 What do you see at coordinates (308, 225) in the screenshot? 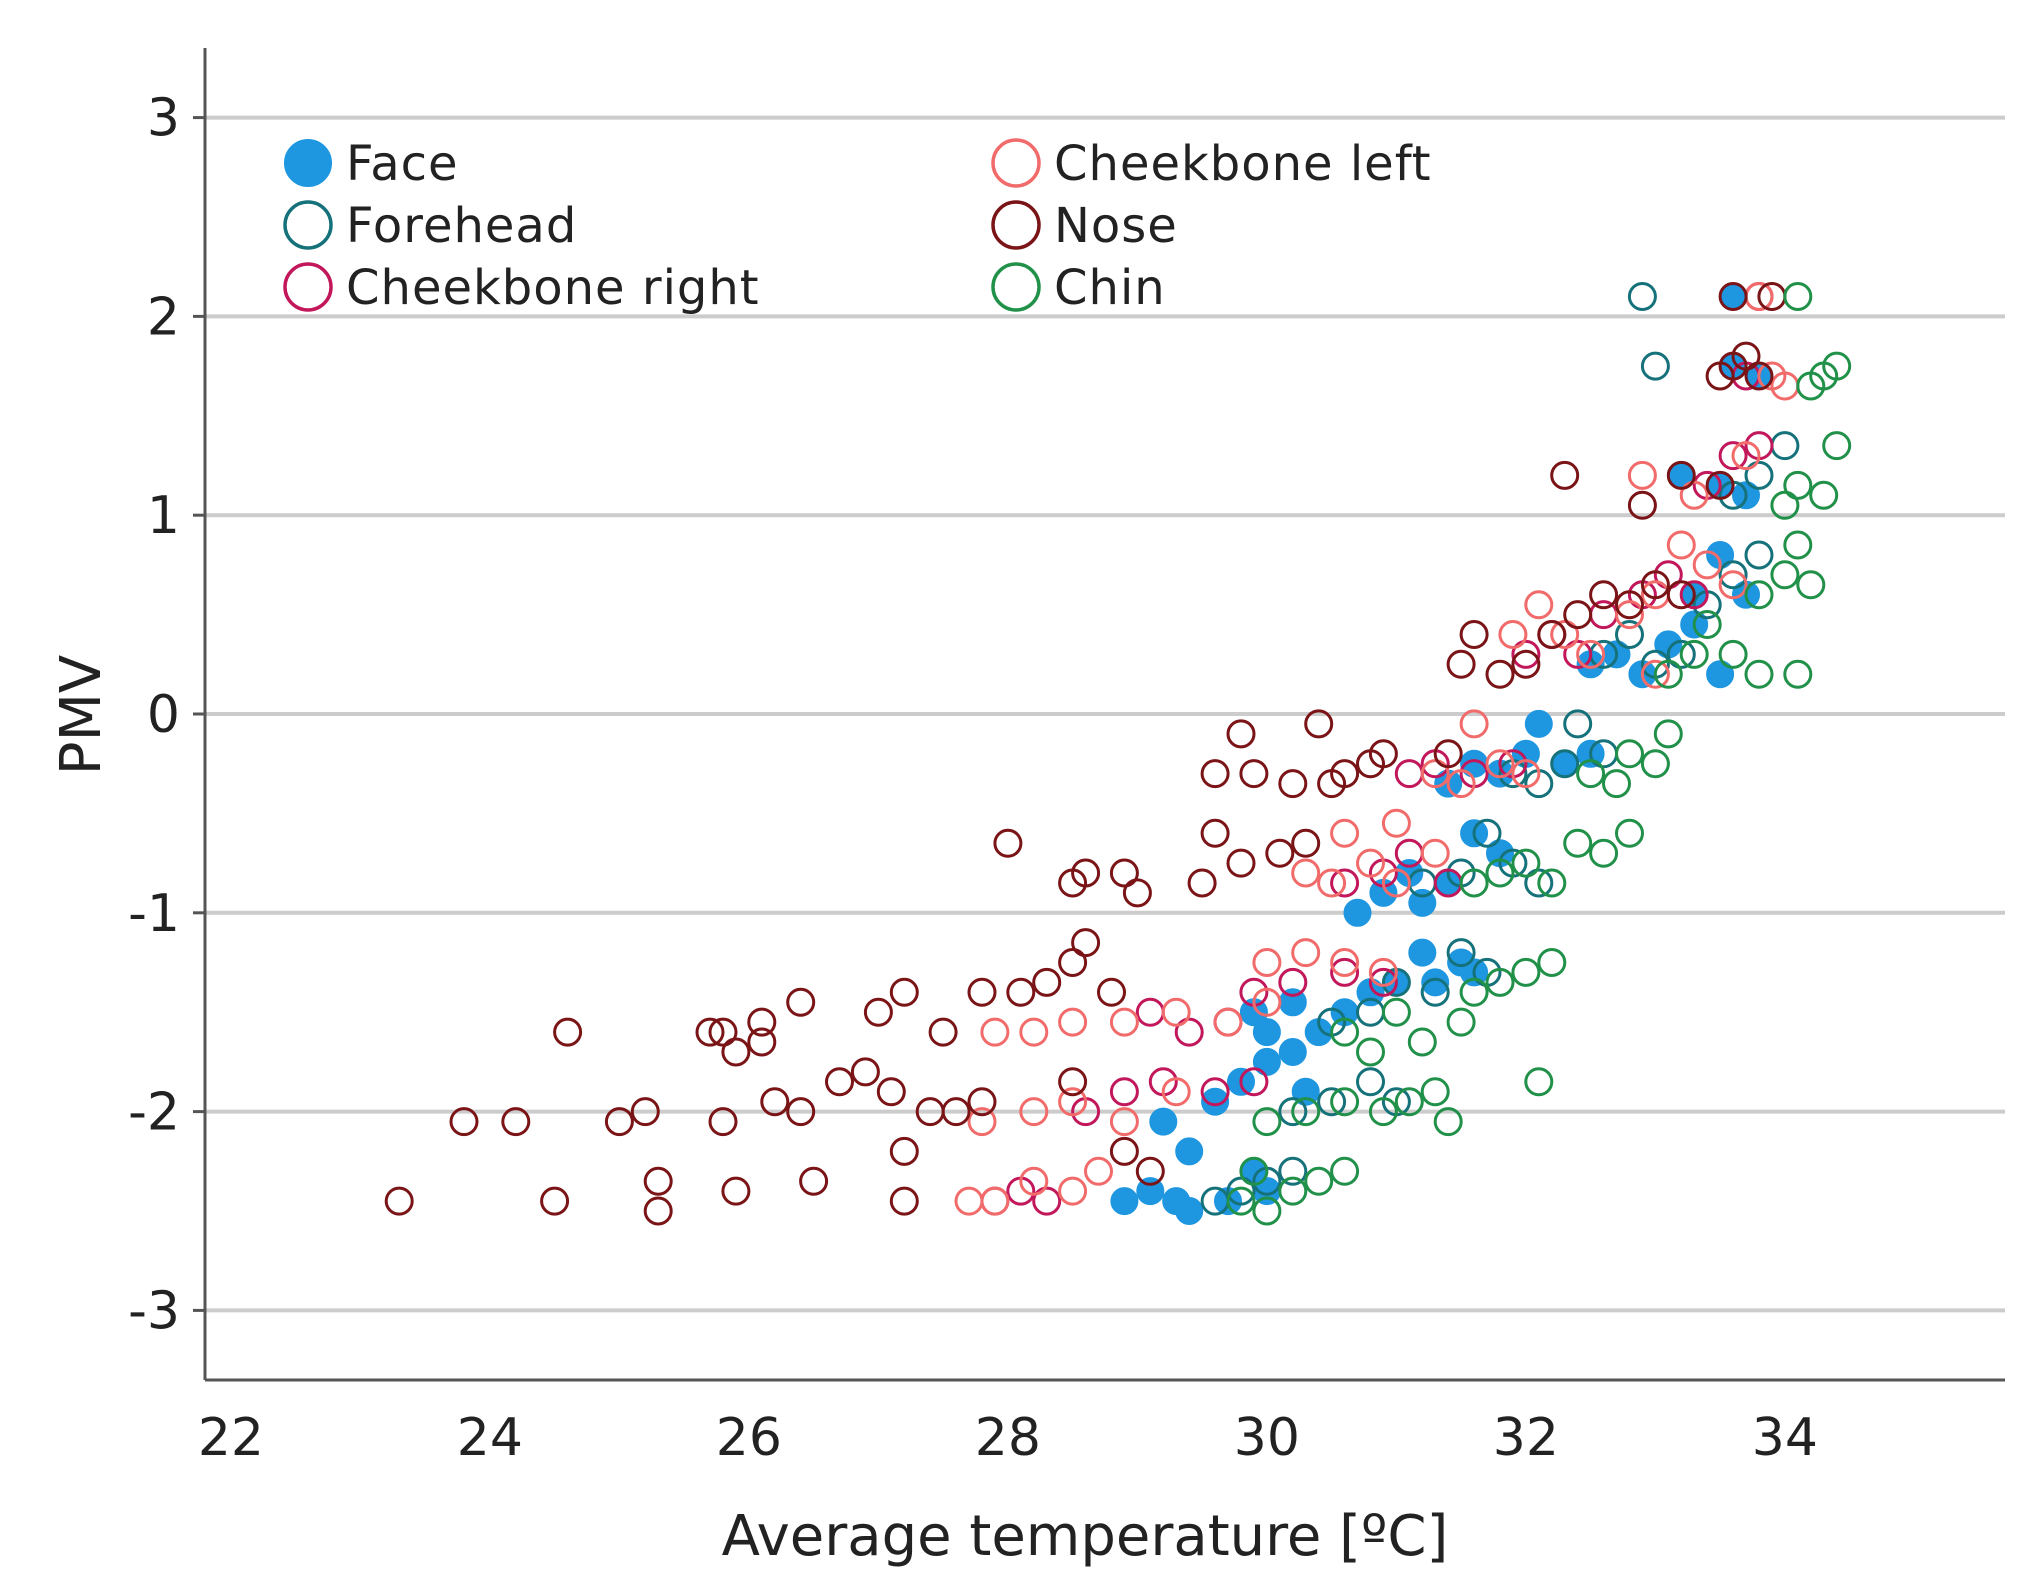
I see `legend-marker-forehead` at bounding box center [308, 225].